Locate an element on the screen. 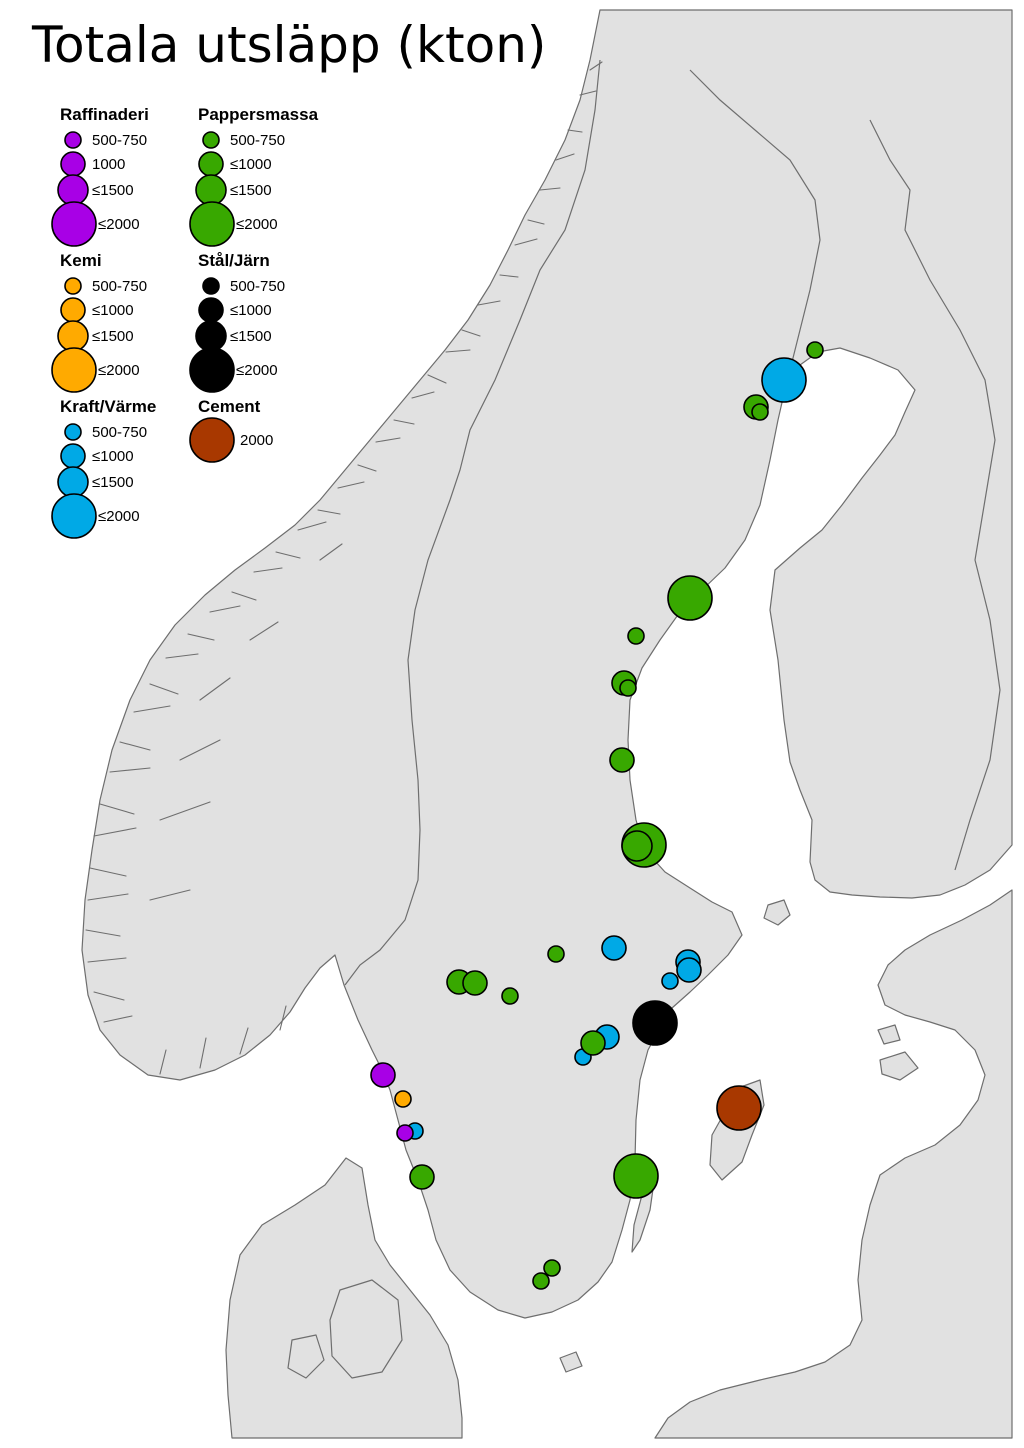  legend-group-stal-jarn: Stål/Järn 500-750 ≤1000 ≤1500 ≤2000 is located at coordinates (237, 322).